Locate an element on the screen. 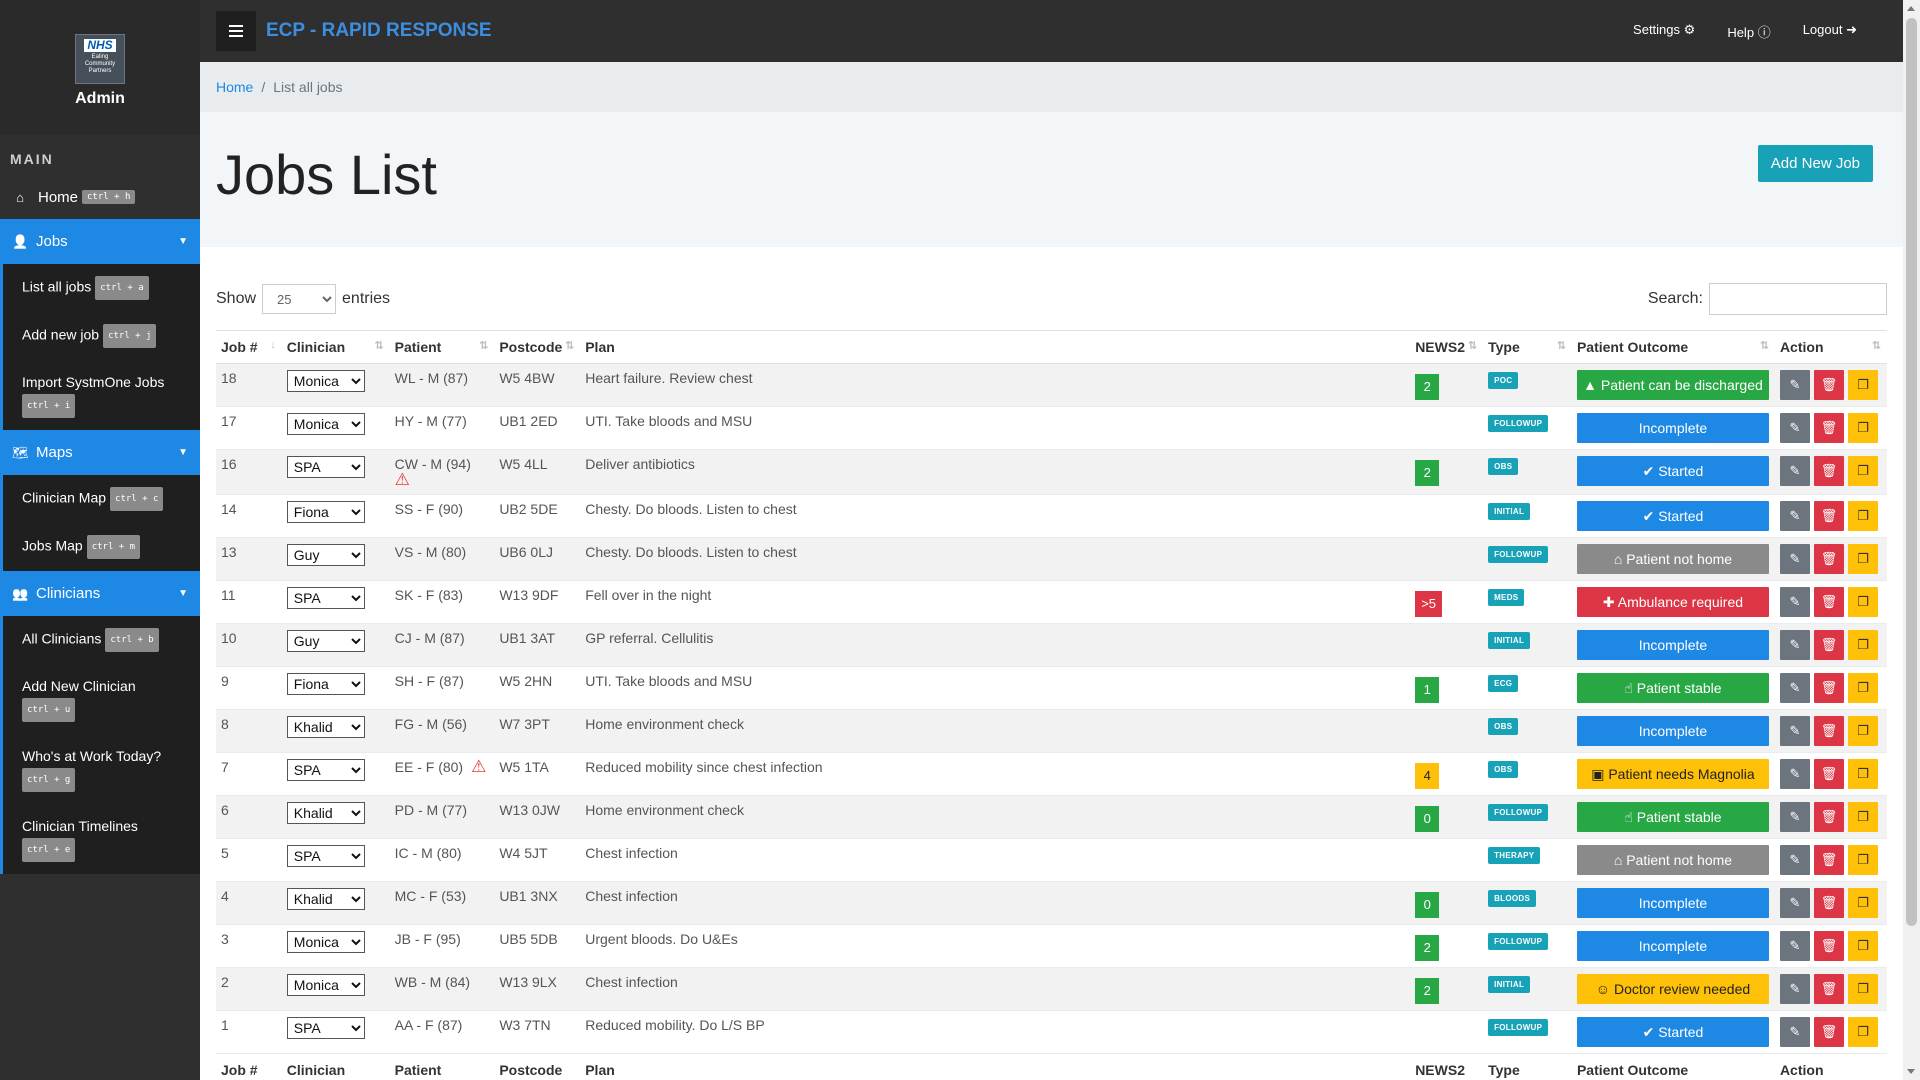 The height and width of the screenshot is (1080, 1920). sidebar-item-who-s-at-work-today: Who's at Work Today? ctrl + g is located at coordinates (101, 769).